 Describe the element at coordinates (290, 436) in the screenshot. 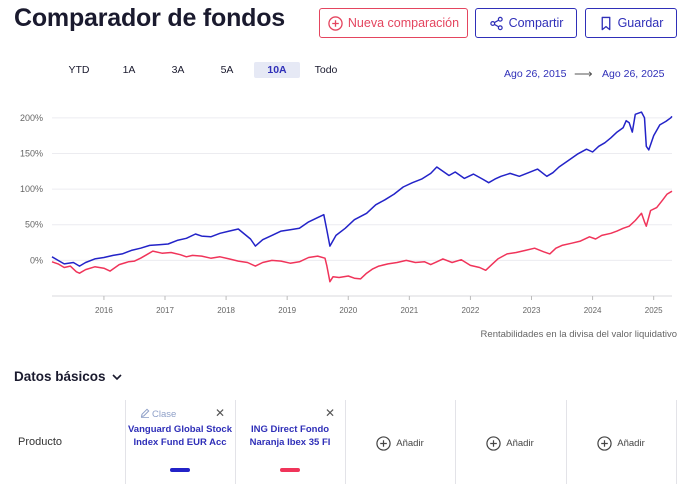

I see `fund-name-link: ING Direct Fondo Naranja Ibex 35 FI` at that location.